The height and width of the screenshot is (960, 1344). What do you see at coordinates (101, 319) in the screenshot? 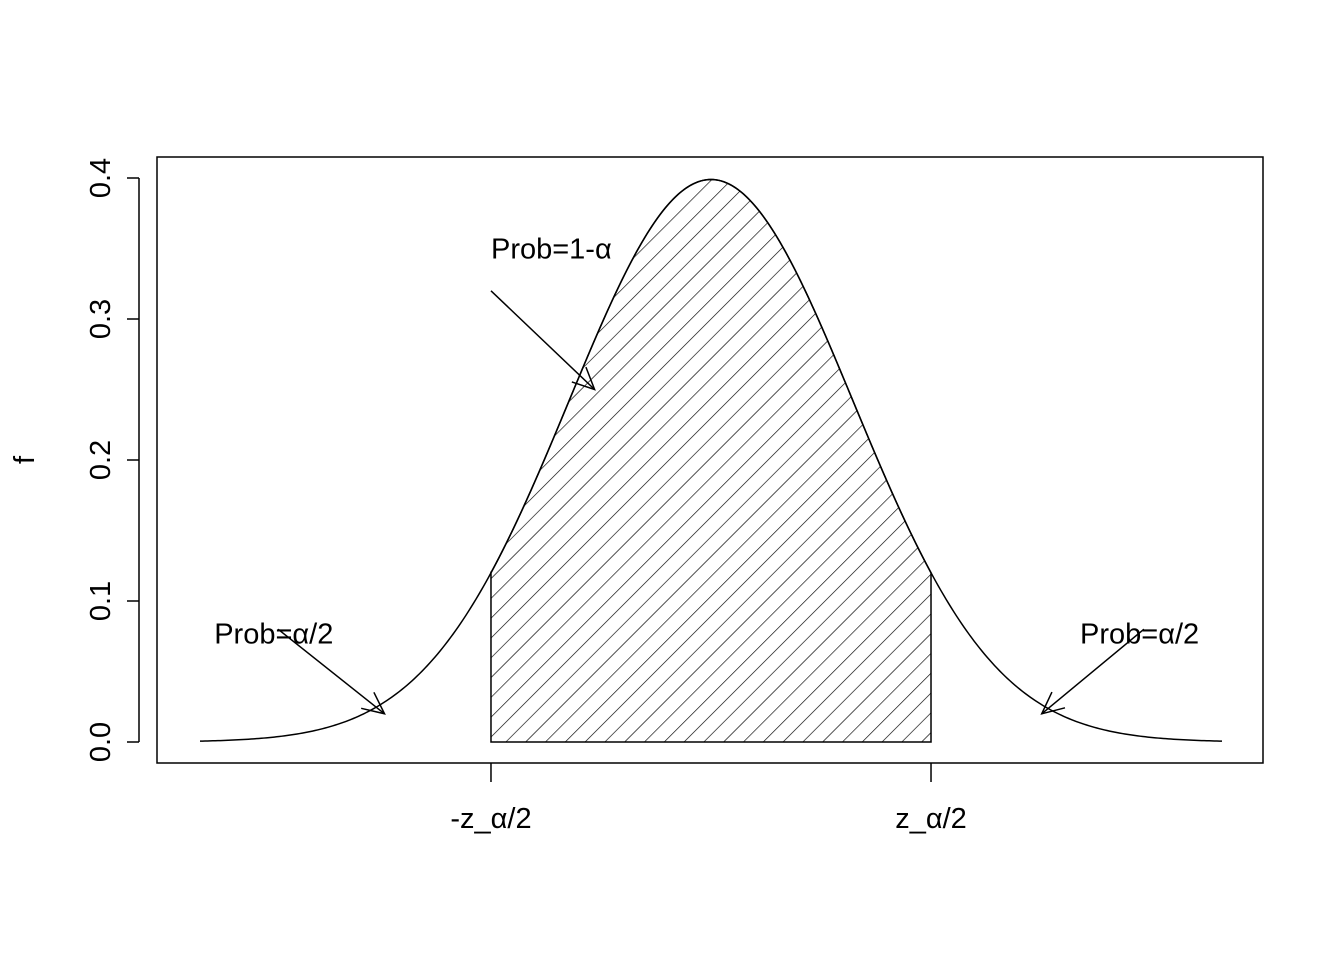
I see `y-tick-label: 0.3` at bounding box center [101, 319].